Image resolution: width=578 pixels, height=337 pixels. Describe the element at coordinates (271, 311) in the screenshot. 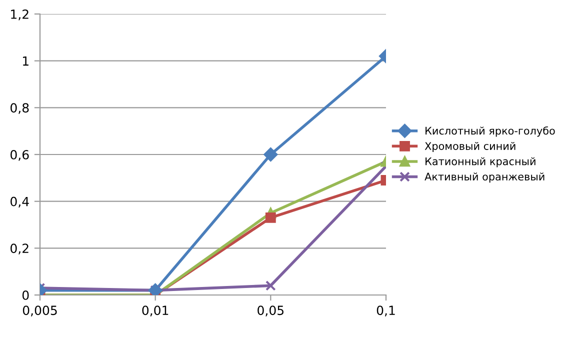

I see `x-tick-label: 0,05` at that location.